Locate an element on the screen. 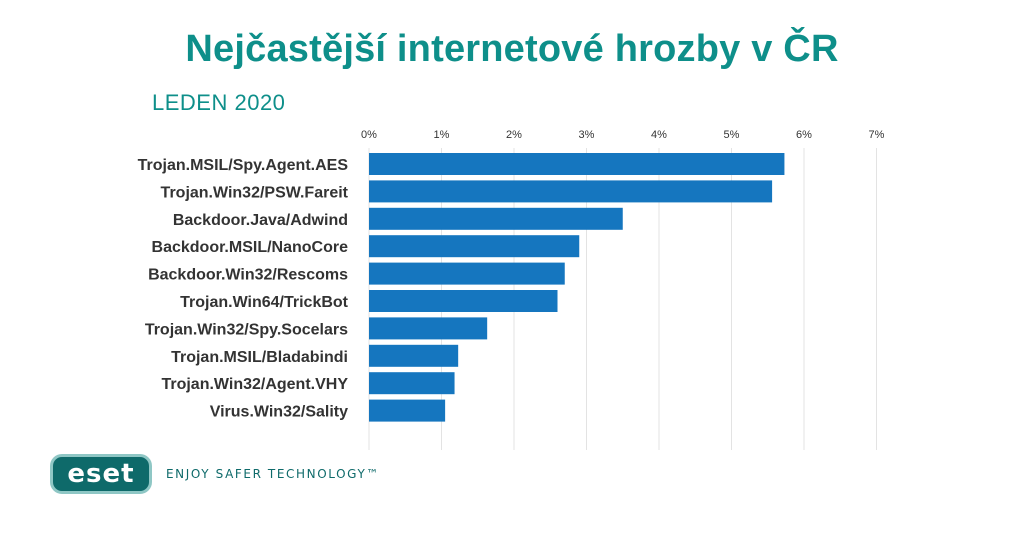  category-label: Trojan.Win32/Agent.VHY is located at coordinates (254, 384).